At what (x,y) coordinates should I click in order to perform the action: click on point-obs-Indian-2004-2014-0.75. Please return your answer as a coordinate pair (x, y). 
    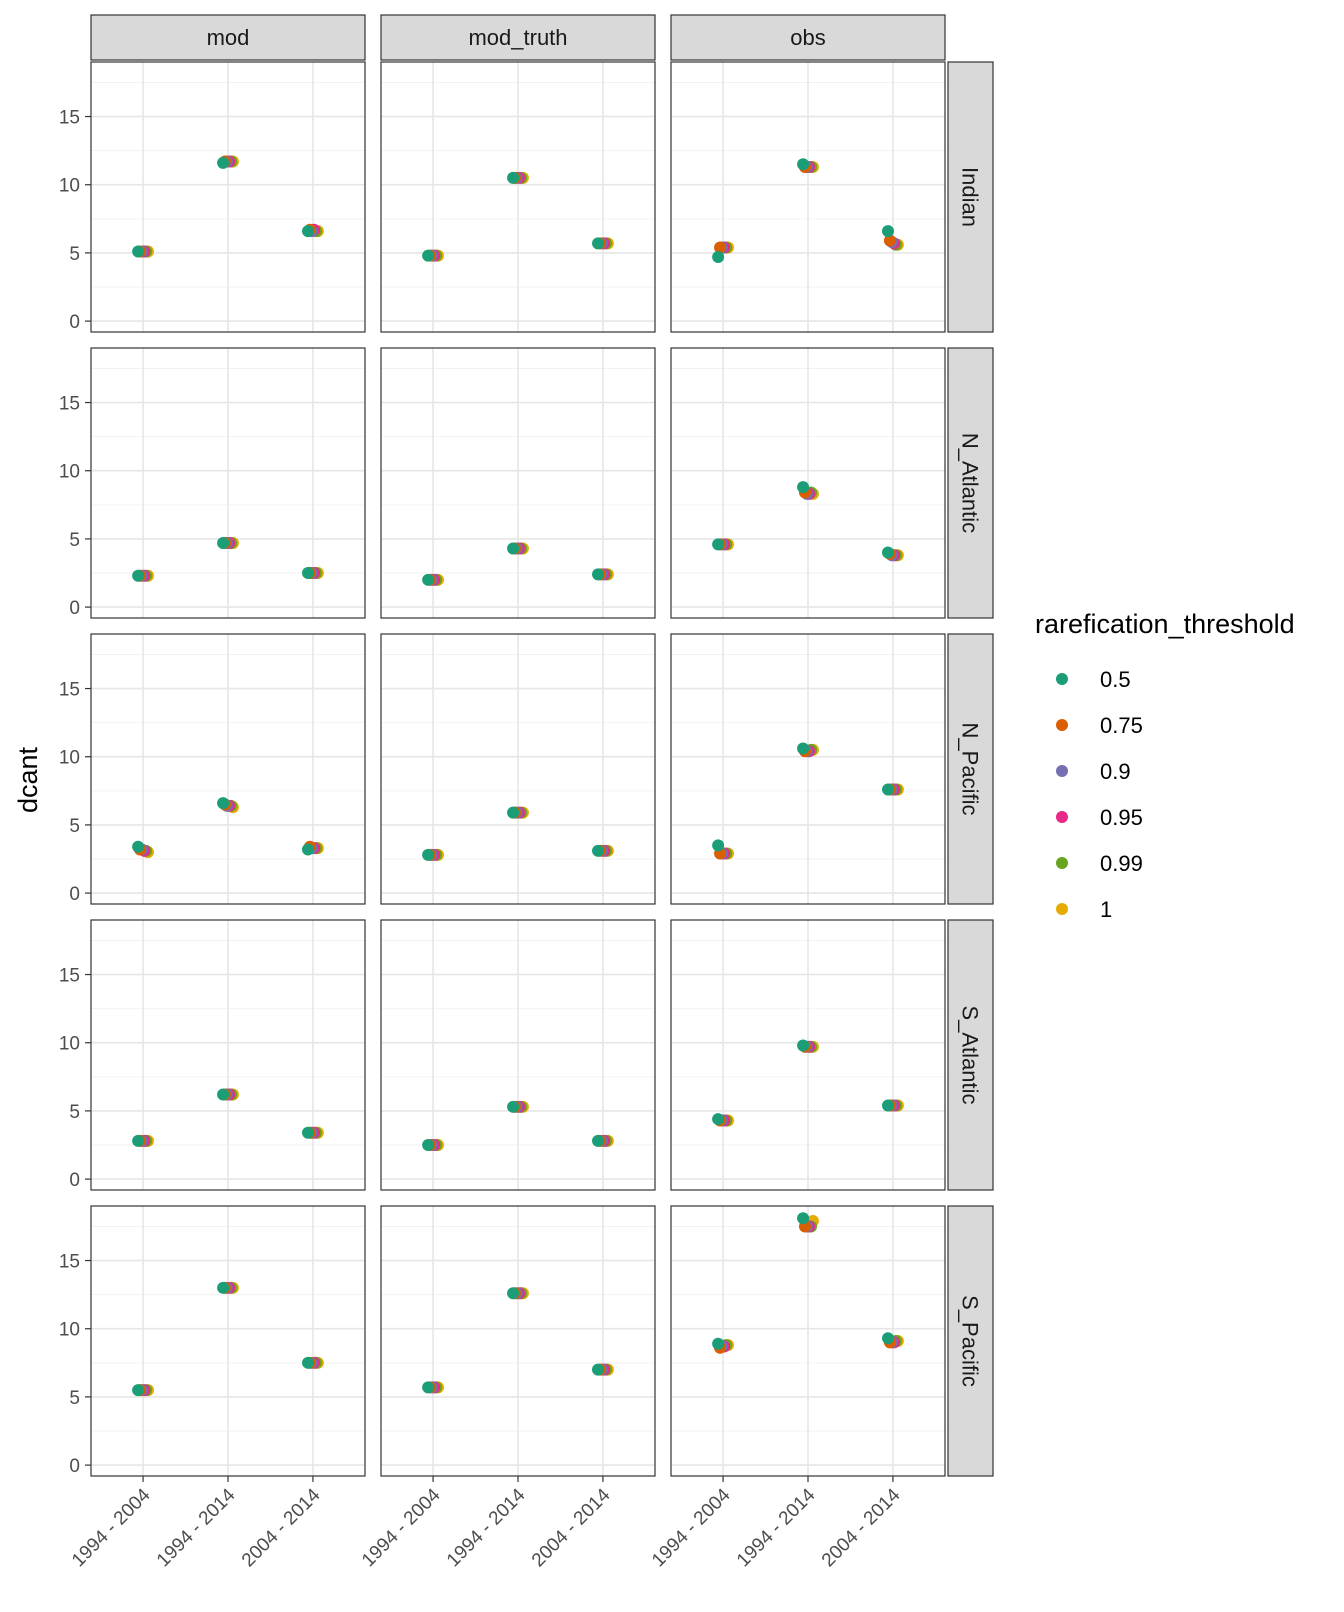
    Looking at the image, I should click on (889, 240).